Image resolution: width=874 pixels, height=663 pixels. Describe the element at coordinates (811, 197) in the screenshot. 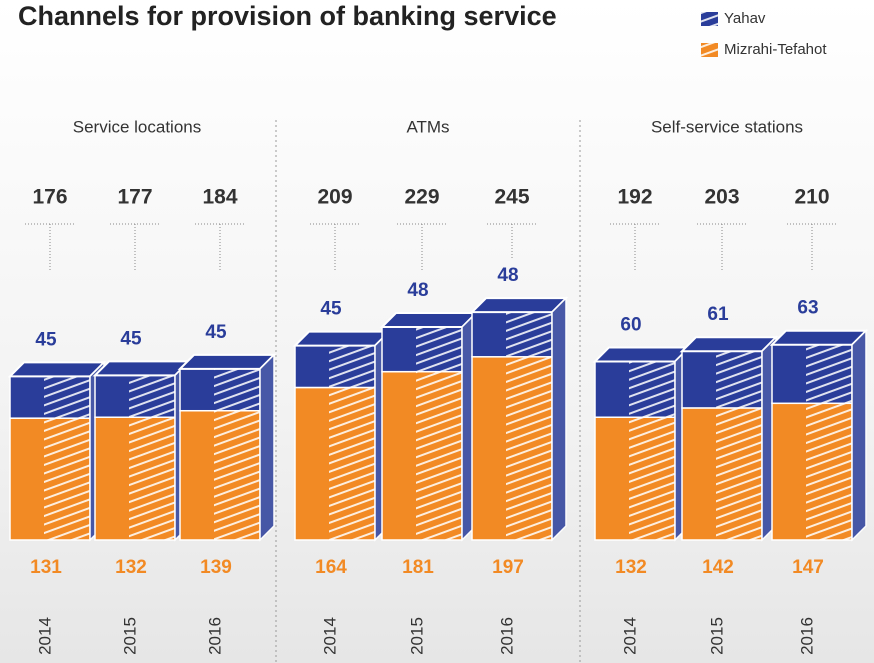

I see `total-label: 210` at that location.